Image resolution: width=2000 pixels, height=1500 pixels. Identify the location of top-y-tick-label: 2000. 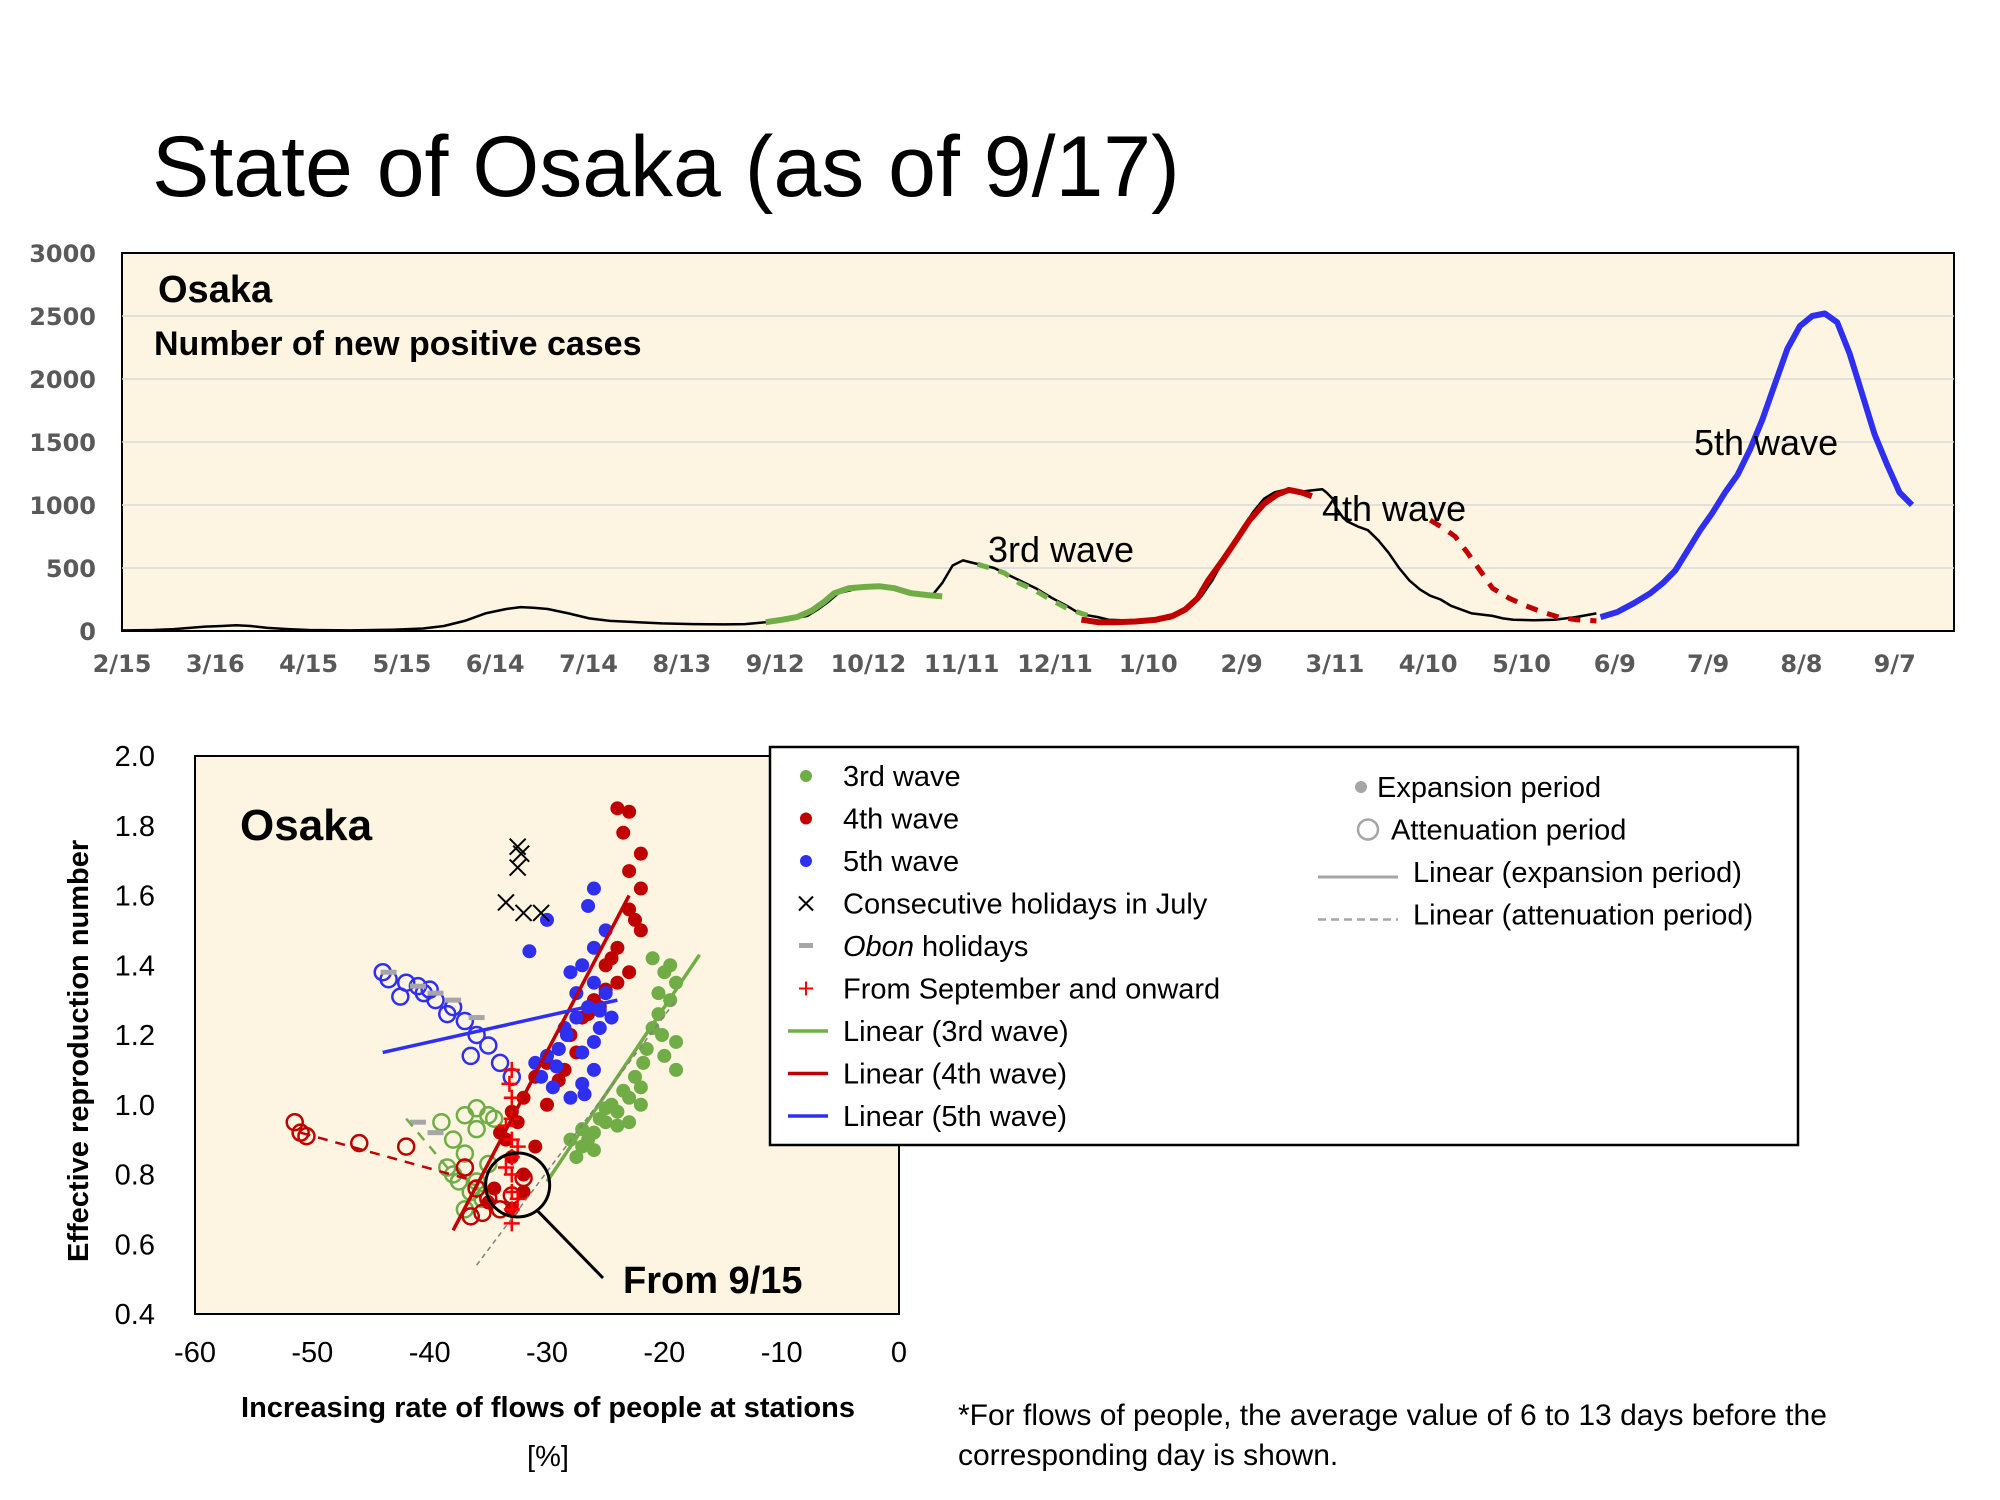
(62, 380).